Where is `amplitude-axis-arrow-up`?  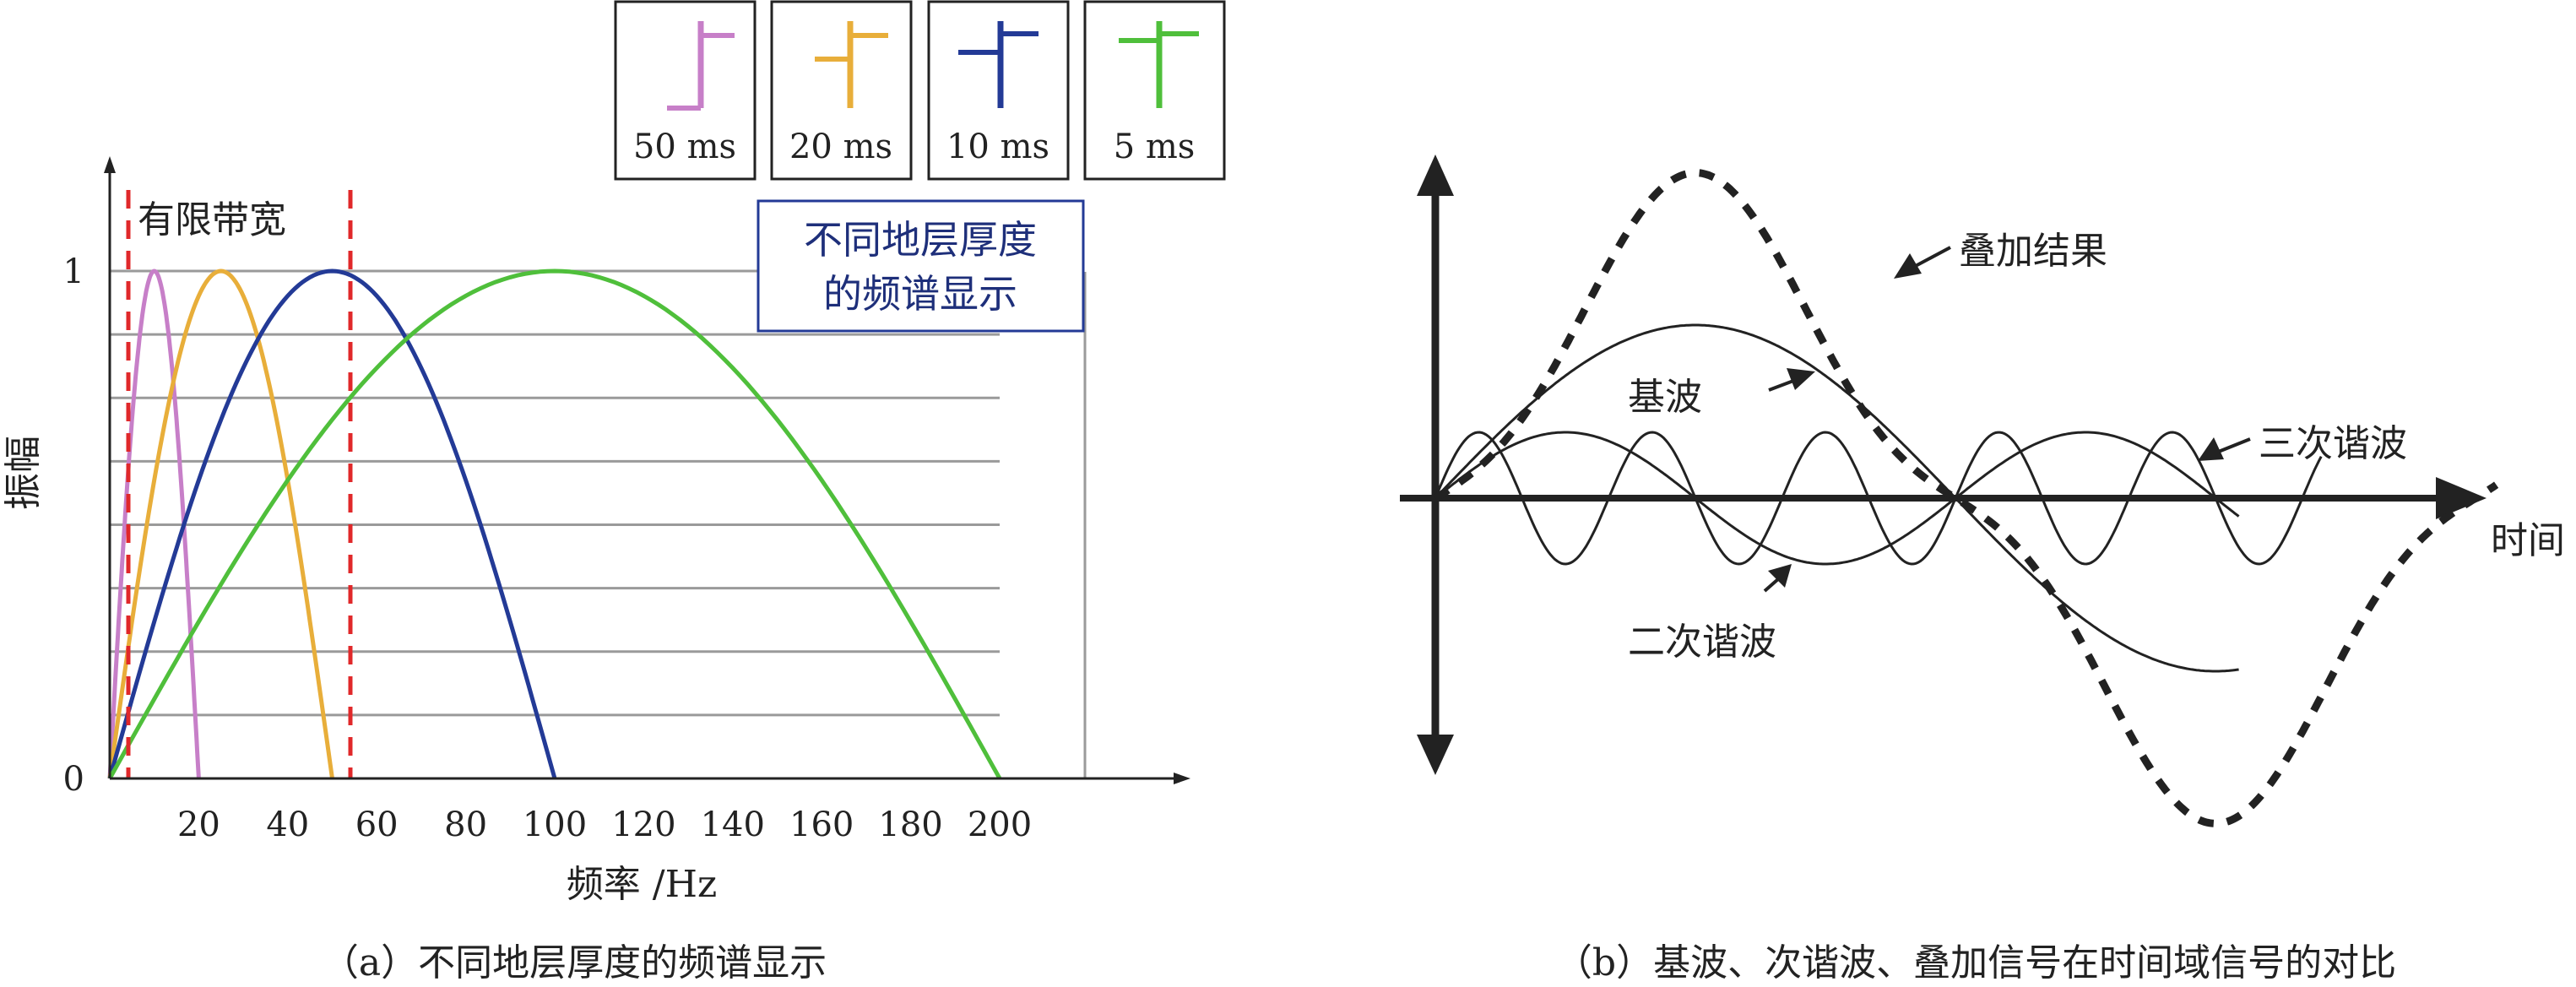
amplitude-axis-arrow-up is located at coordinates (1436, 175).